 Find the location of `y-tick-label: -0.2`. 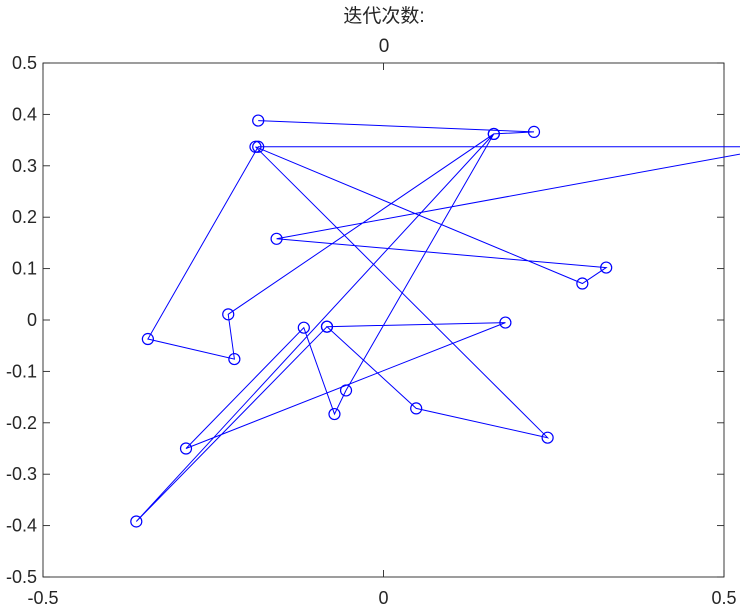

y-tick-label: -0.2 is located at coordinates (21, 423).